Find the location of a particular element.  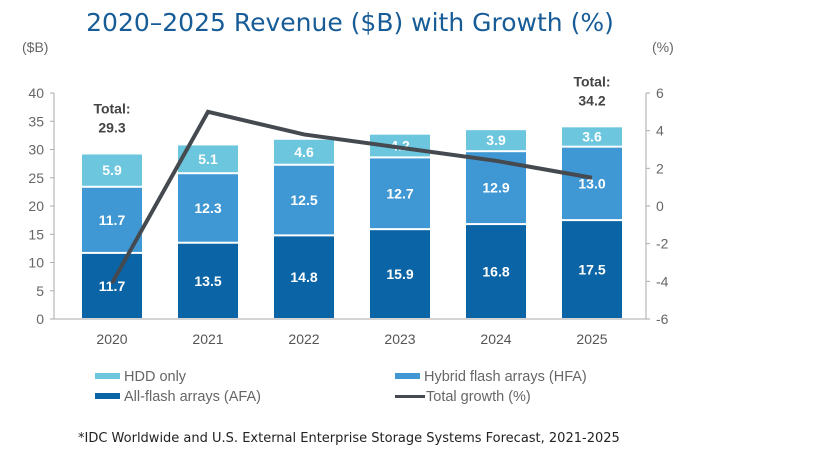

x-tick-label: 2025 is located at coordinates (591, 339).